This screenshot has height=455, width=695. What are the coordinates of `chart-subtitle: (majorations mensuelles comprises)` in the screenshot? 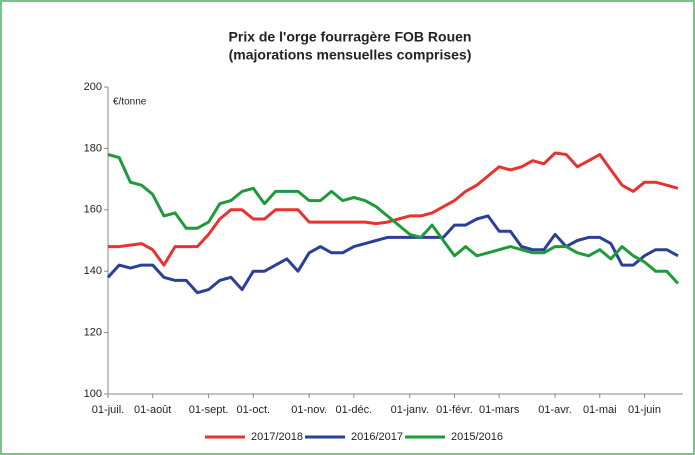 It's located at (350, 55).